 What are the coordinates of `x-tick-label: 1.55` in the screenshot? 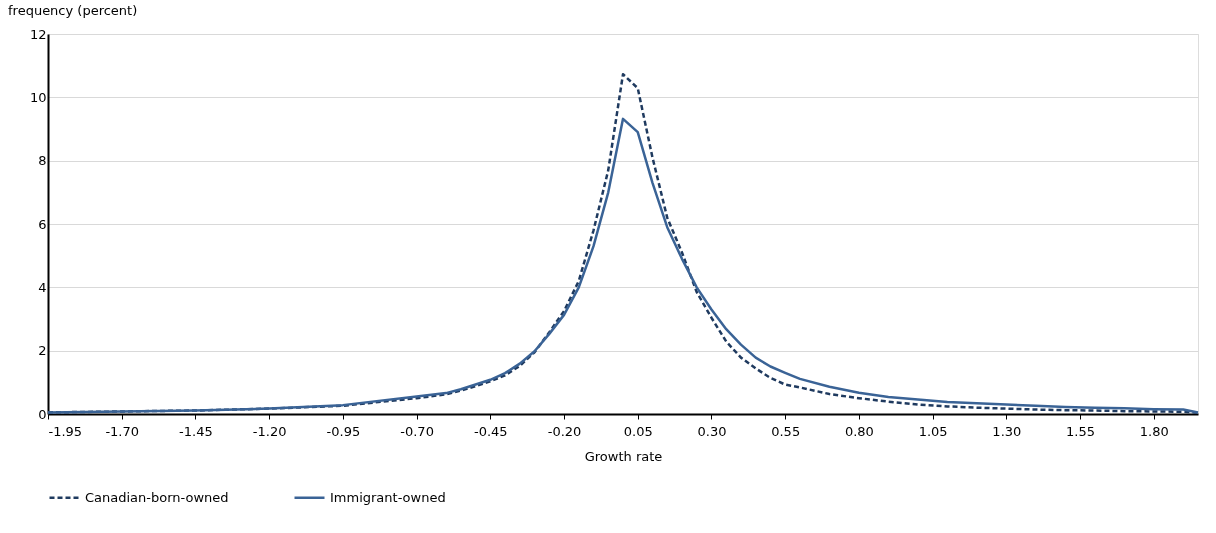 It's located at (1081, 431).